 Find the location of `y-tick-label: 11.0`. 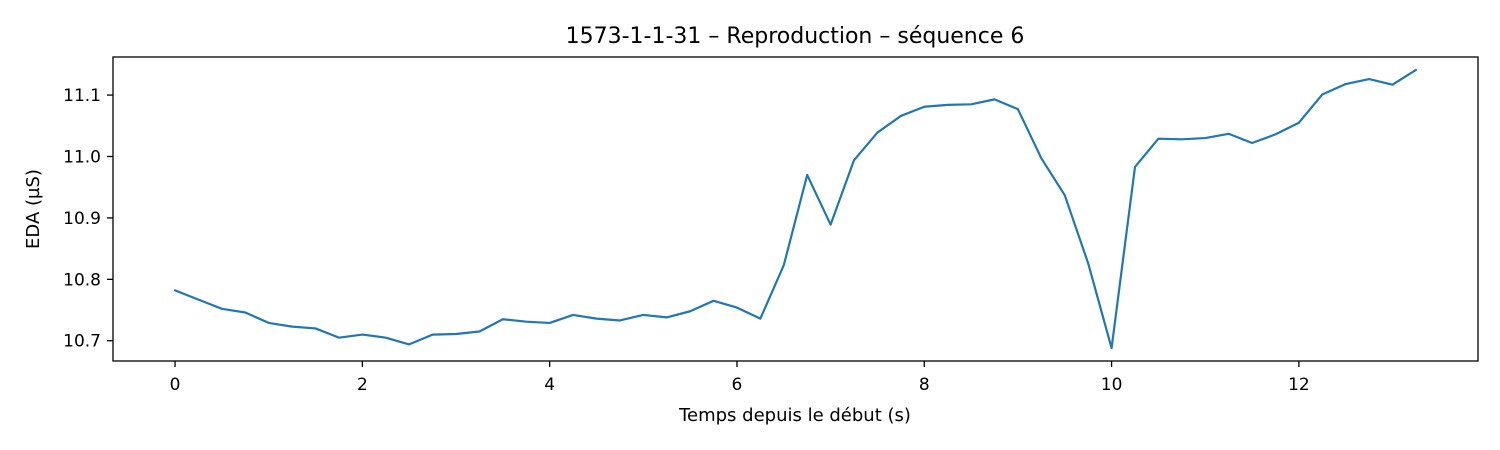

y-tick-label: 11.0 is located at coordinates (82, 157).